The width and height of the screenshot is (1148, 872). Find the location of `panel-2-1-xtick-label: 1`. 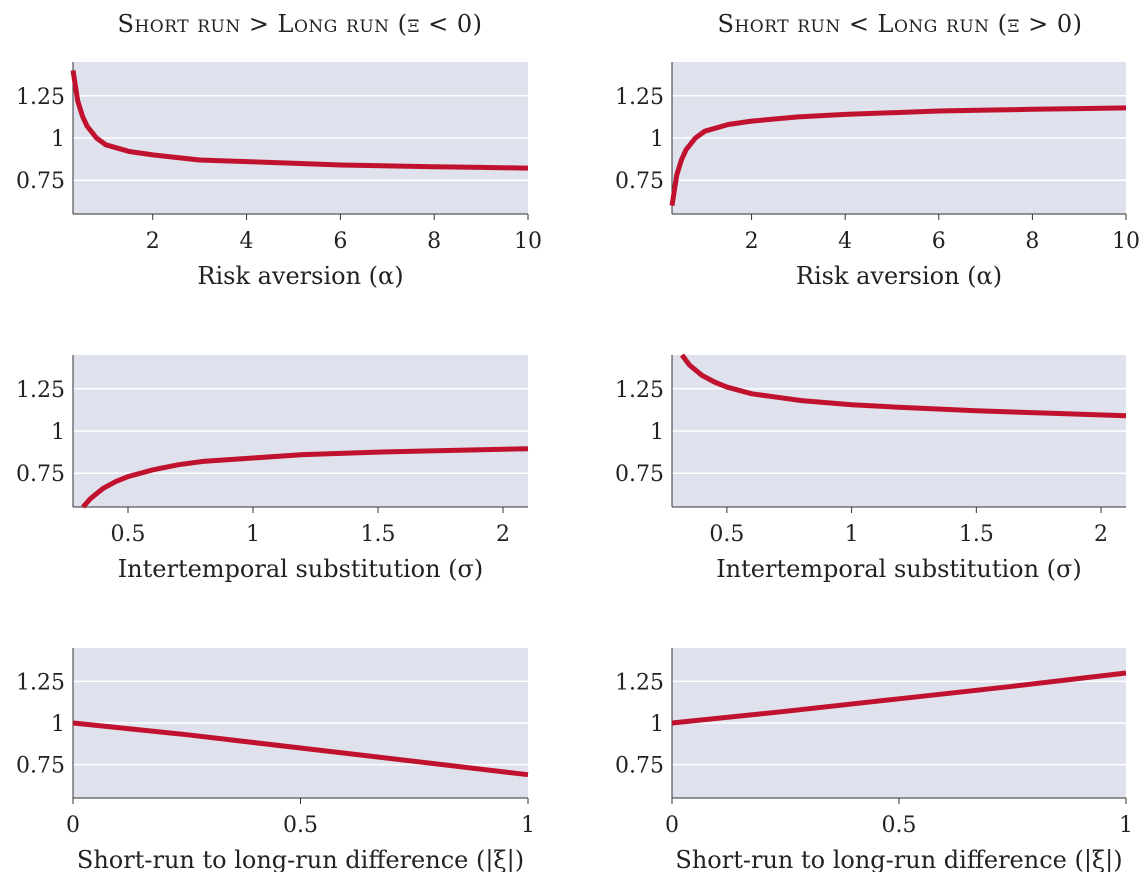

panel-2-1-xtick-label: 1 is located at coordinates (253, 534).